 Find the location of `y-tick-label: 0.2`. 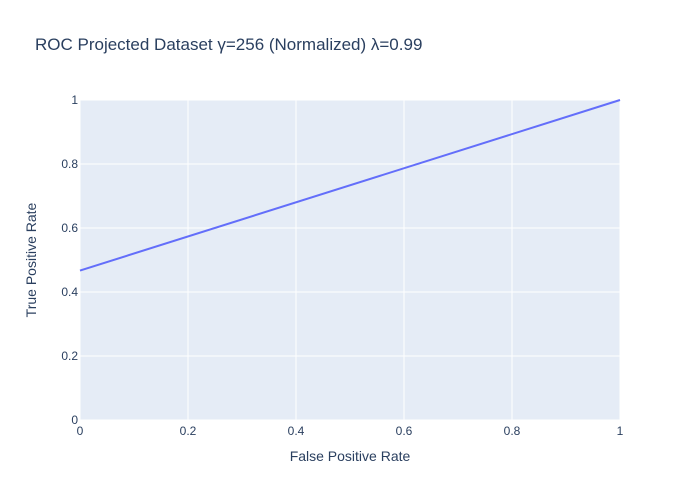

y-tick-label: 0.2 is located at coordinates (69, 356).